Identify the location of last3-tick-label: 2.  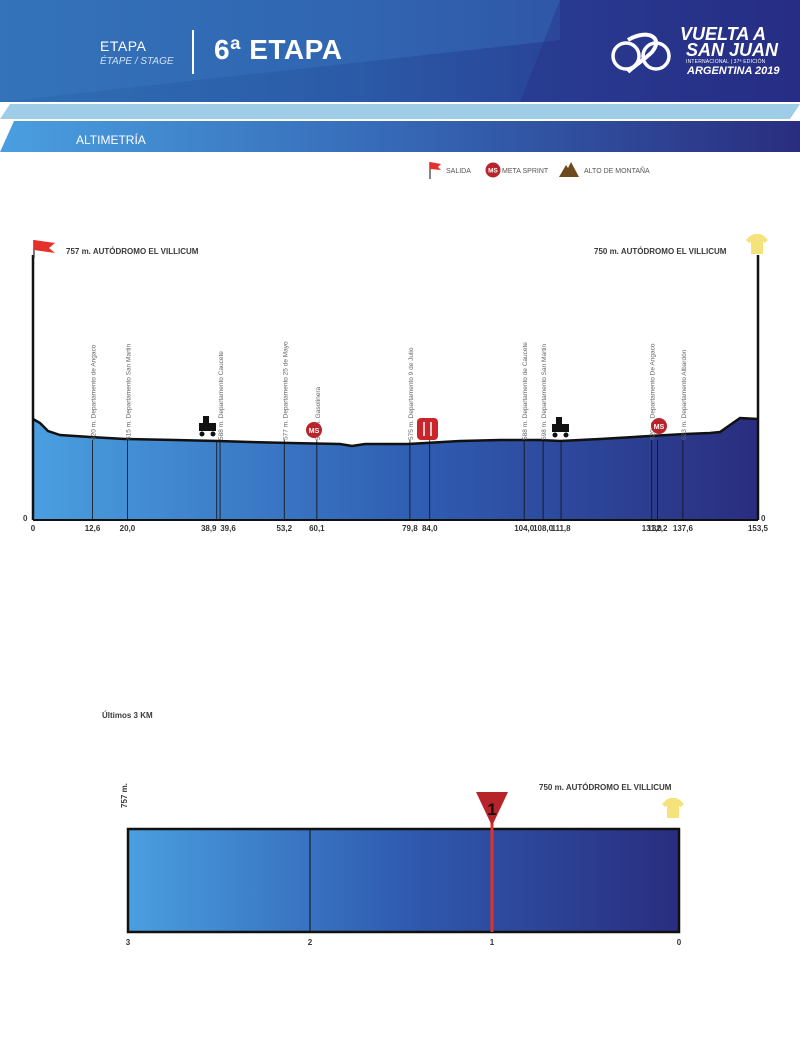
(310, 942).